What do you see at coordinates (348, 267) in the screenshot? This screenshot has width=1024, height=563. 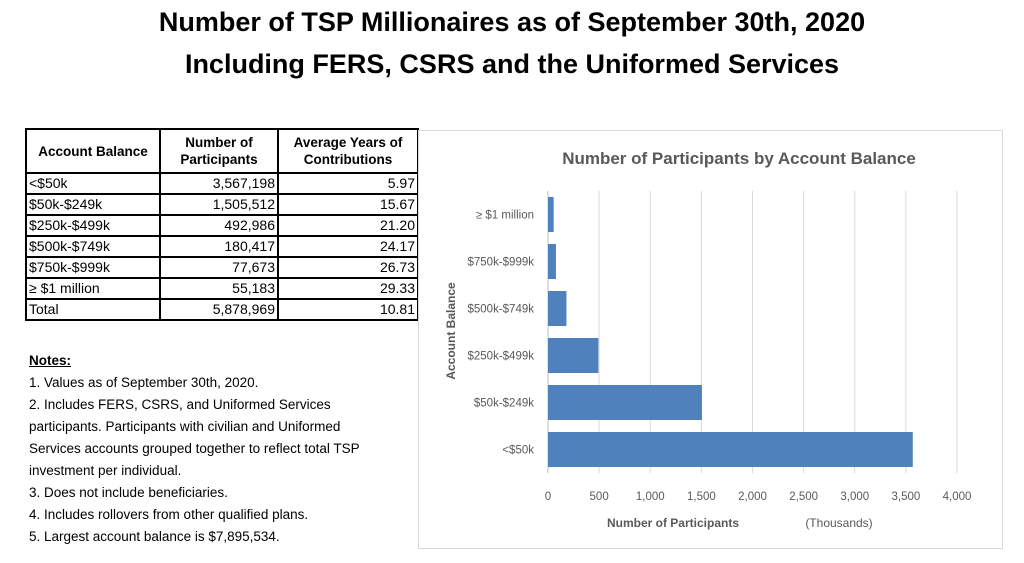 I see `cell-avg-years: 26.73` at bounding box center [348, 267].